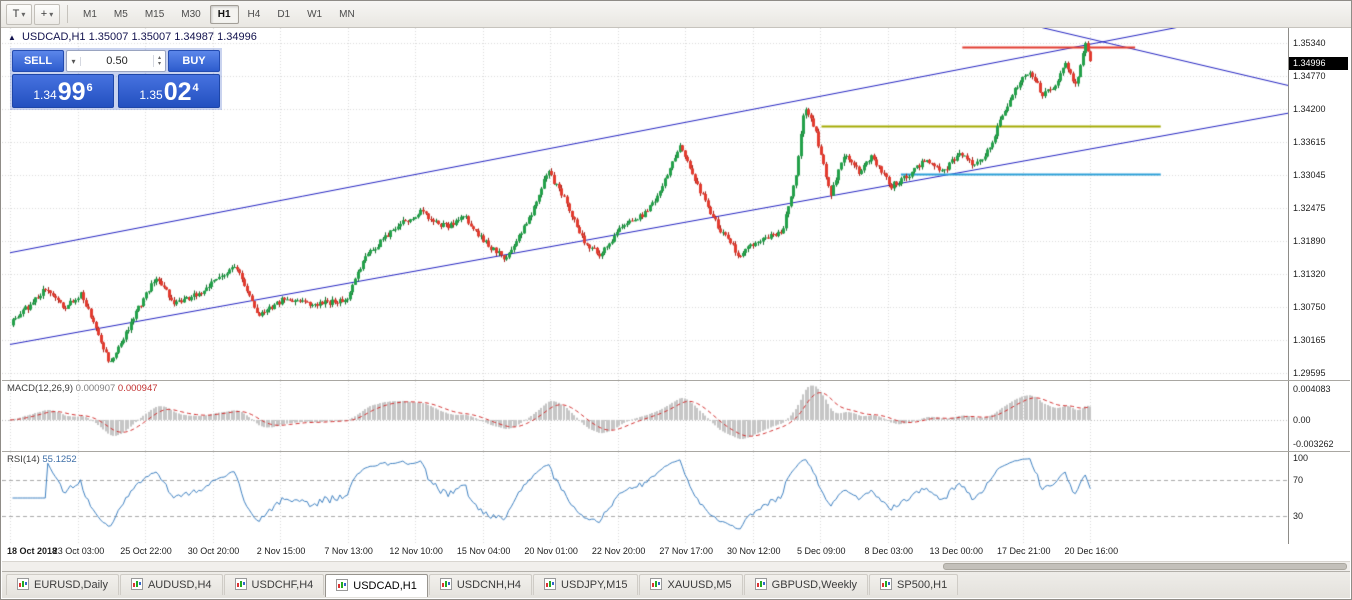 The image size is (1352, 600). What do you see at coordinates (281, 551) in the screenshot?
I see `time-tick-label: 2 Nov 15:00` at bounding box center [281, 551].